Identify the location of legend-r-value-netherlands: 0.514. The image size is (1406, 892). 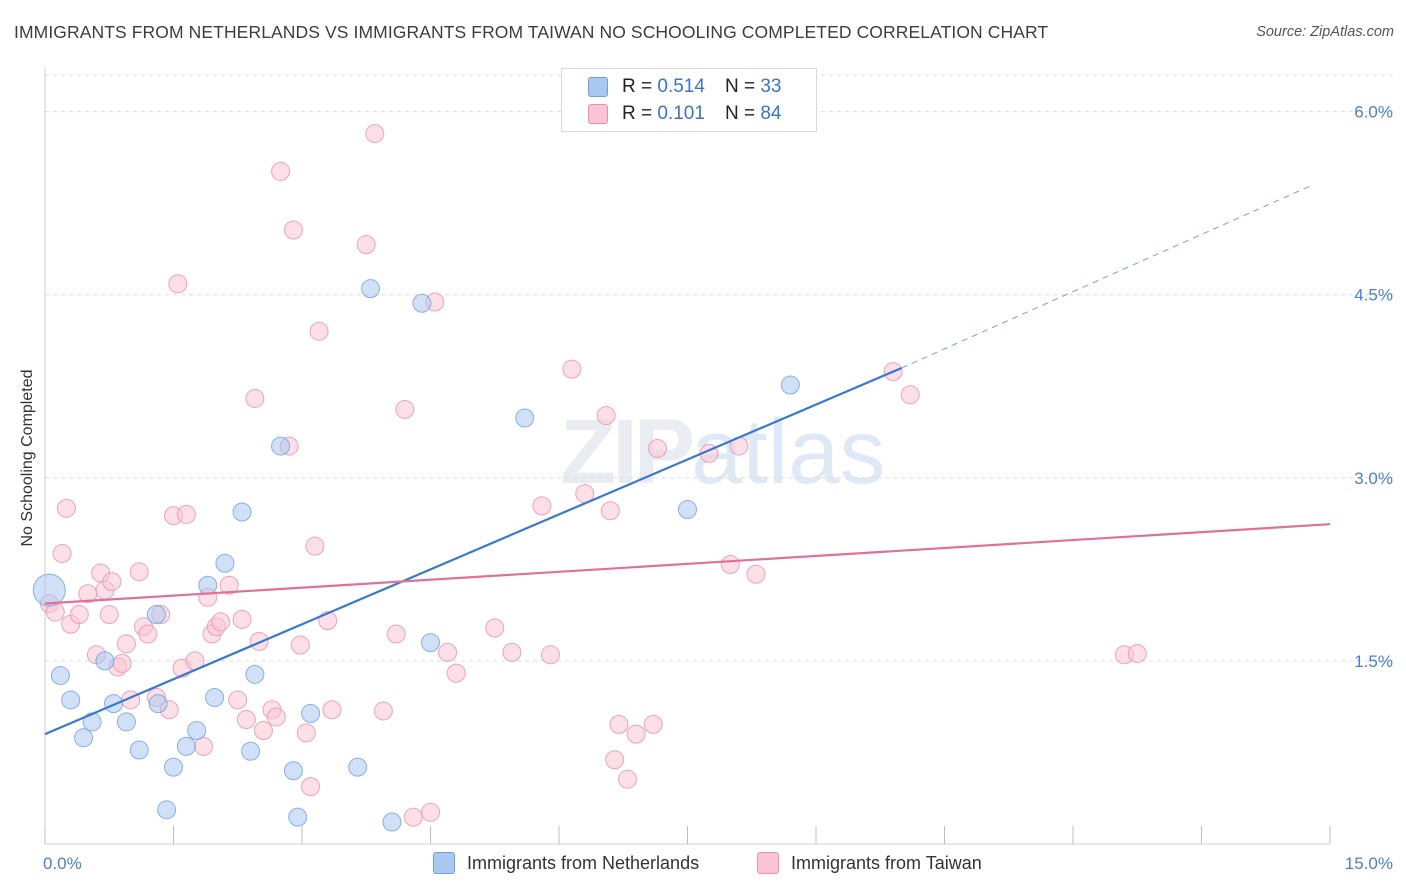
(681, 86).